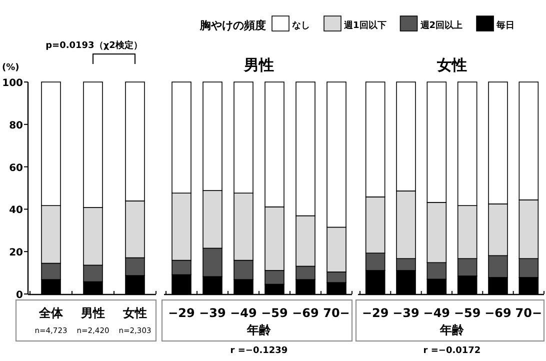  Describe the element at coordinates (16, 126) in the screenshot. I see `y-tick-label: 80` at that location.